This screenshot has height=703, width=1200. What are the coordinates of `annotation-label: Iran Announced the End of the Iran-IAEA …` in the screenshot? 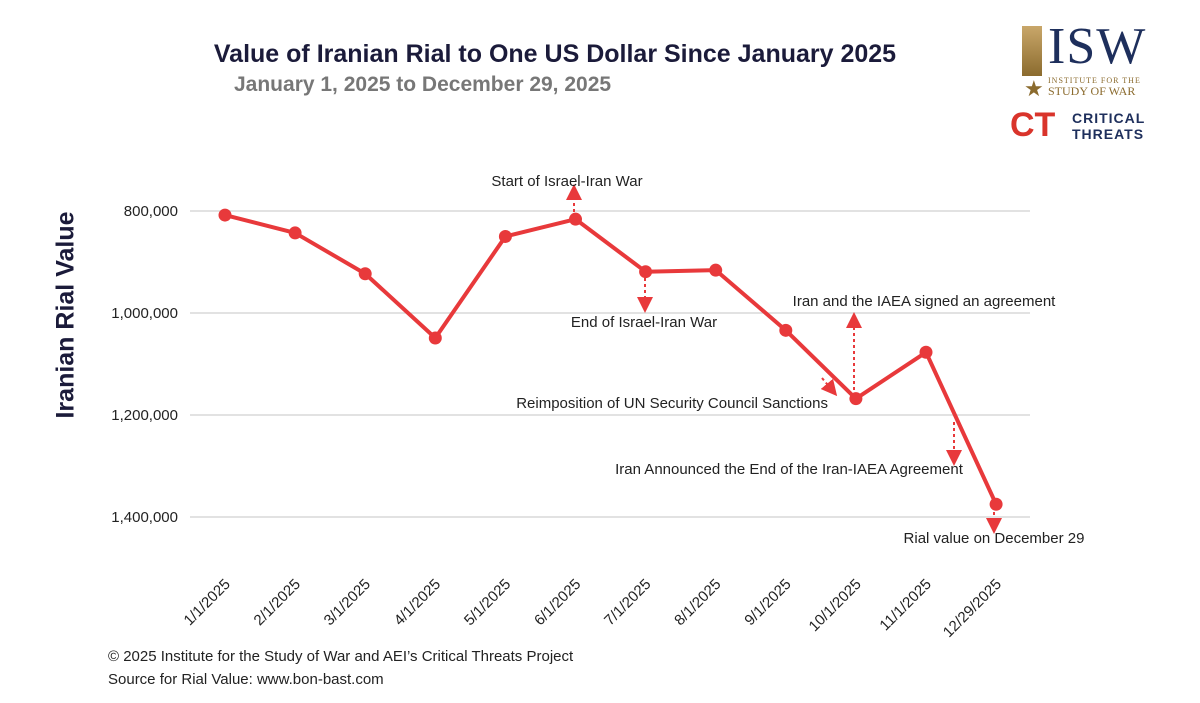 It's located at (789, 469).